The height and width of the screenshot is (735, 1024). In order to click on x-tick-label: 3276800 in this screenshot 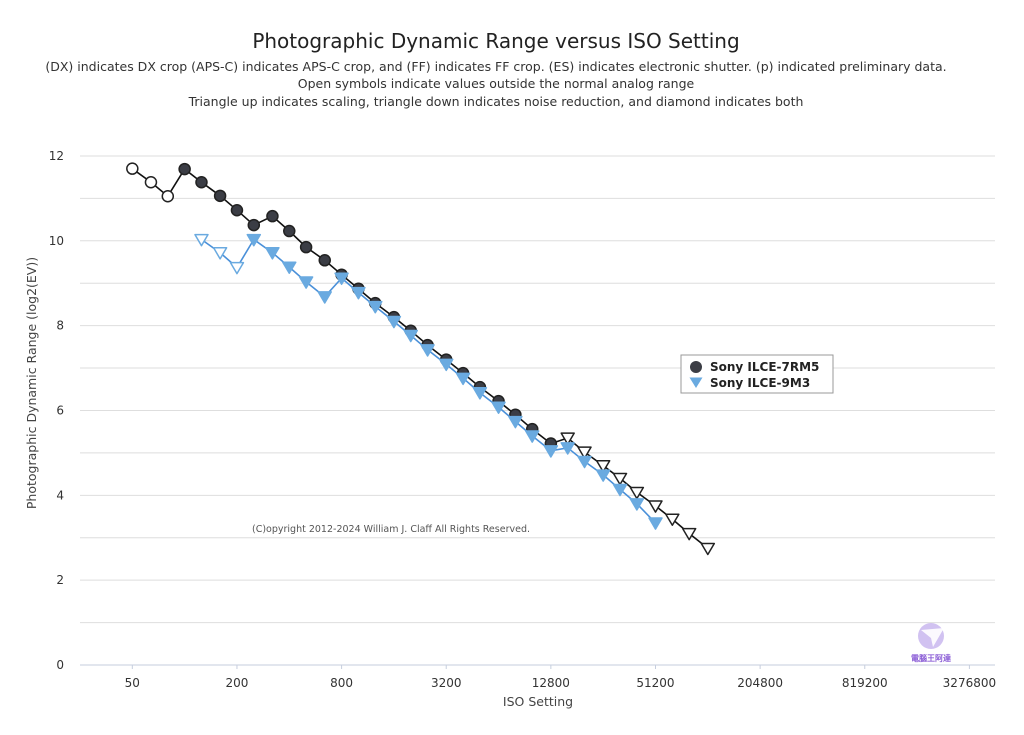, I will do `click(969, 683)`.